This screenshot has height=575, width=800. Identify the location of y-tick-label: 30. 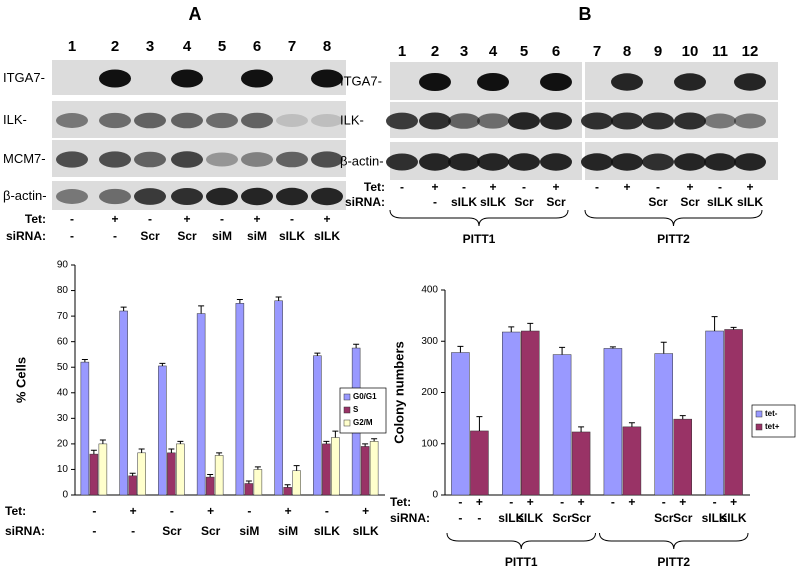
(63, 418).